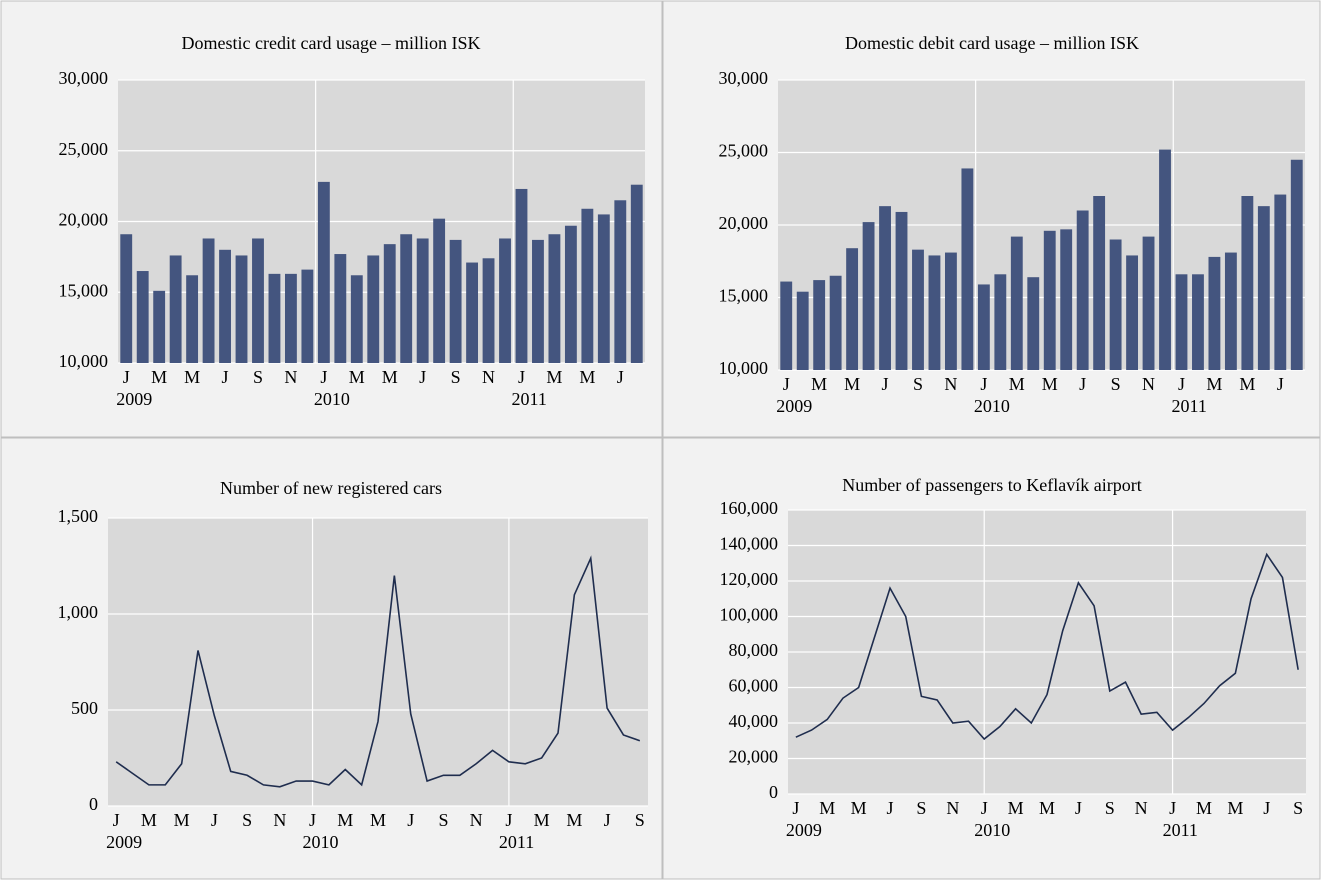 This screenshot has width=1322, height=881. Describe the element at coordinates (744, 368) in the screenshot. I see `y-tick-label: 10,000` at that location.